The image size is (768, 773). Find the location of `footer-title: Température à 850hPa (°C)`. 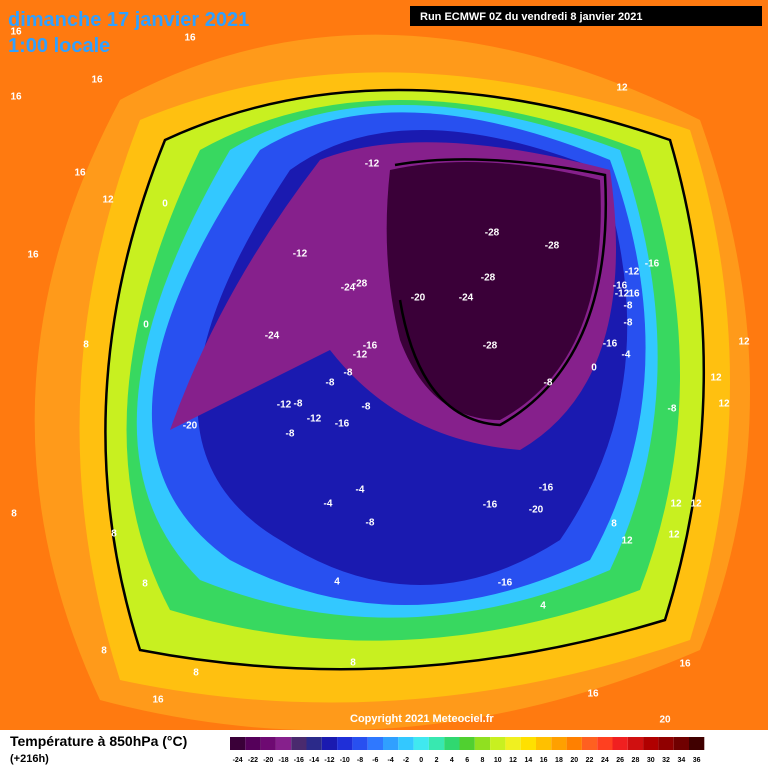

footer-title: Température à 850hPa (°C) is located at coordinates (98, 741).